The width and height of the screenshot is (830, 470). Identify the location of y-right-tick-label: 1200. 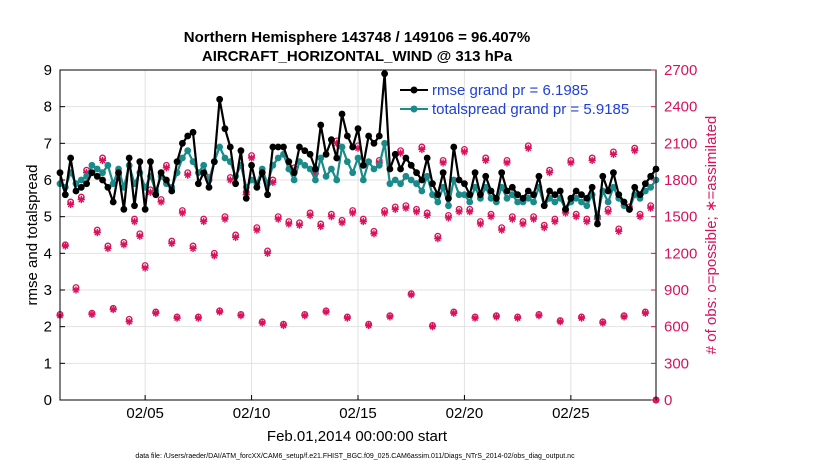
(680, 253).